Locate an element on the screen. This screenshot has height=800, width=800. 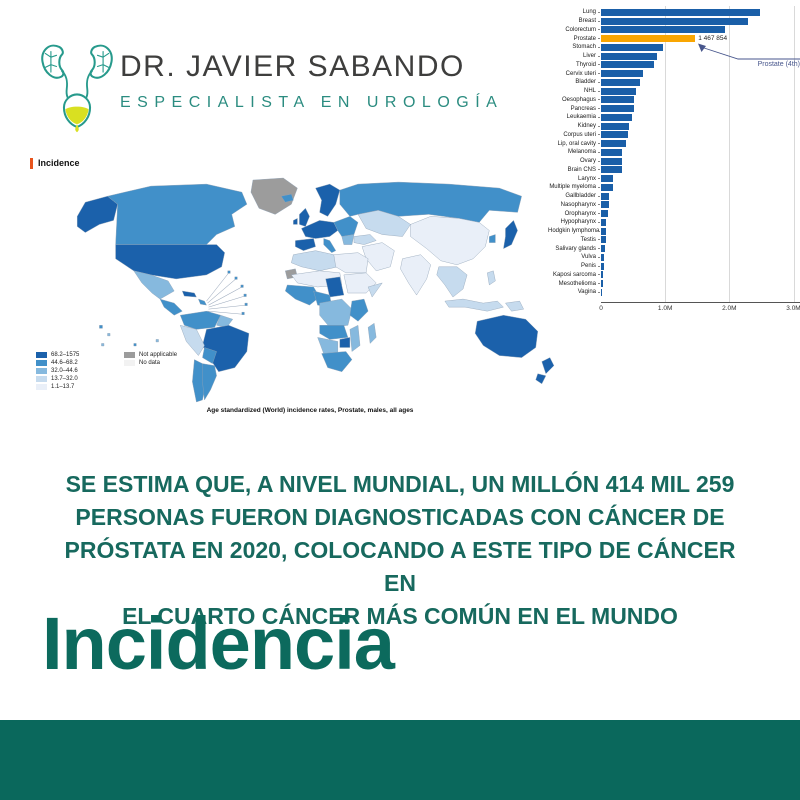
chart-row: Thyroid is located at coordinates (674, 65).